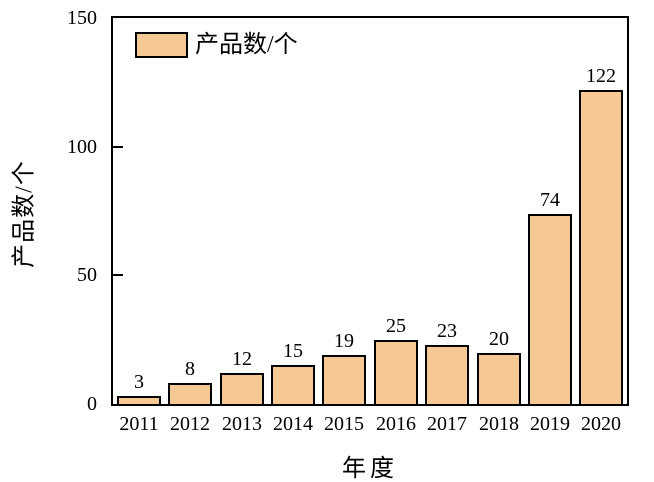  I want to click on y-tick-label: 0, so click(92, 404).